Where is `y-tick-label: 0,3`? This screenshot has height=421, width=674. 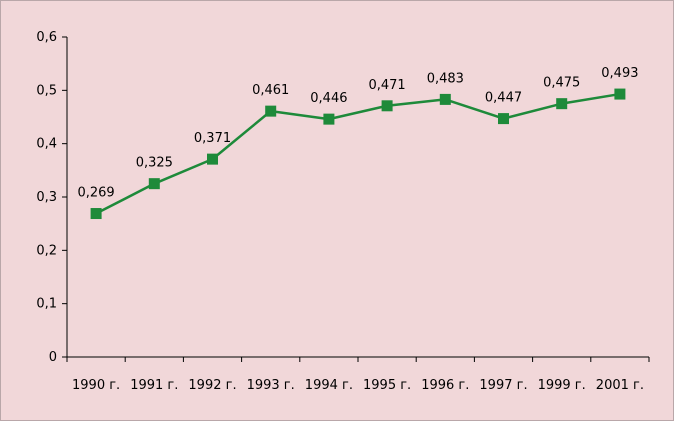 y-tick-label: 0,3 is located at coordinates (46, 197).